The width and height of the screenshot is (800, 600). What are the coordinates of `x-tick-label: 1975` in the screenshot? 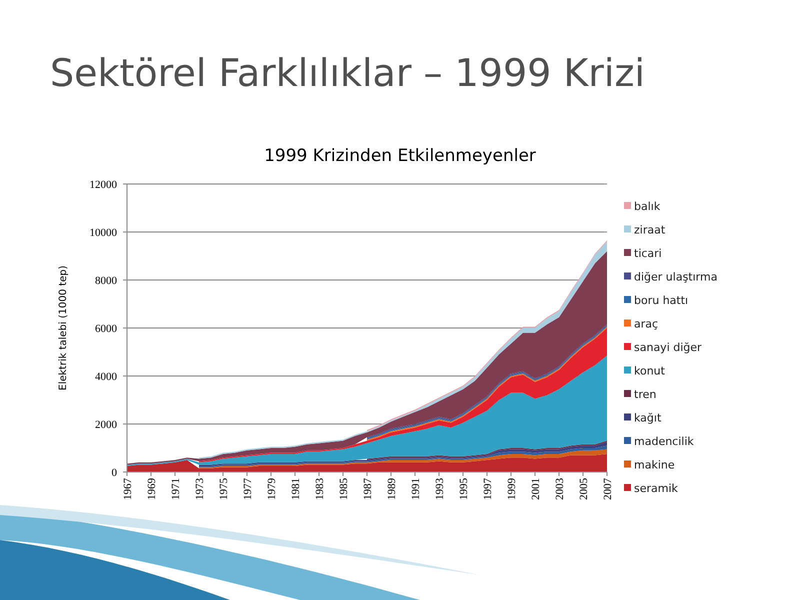 It's located at (224, 489).